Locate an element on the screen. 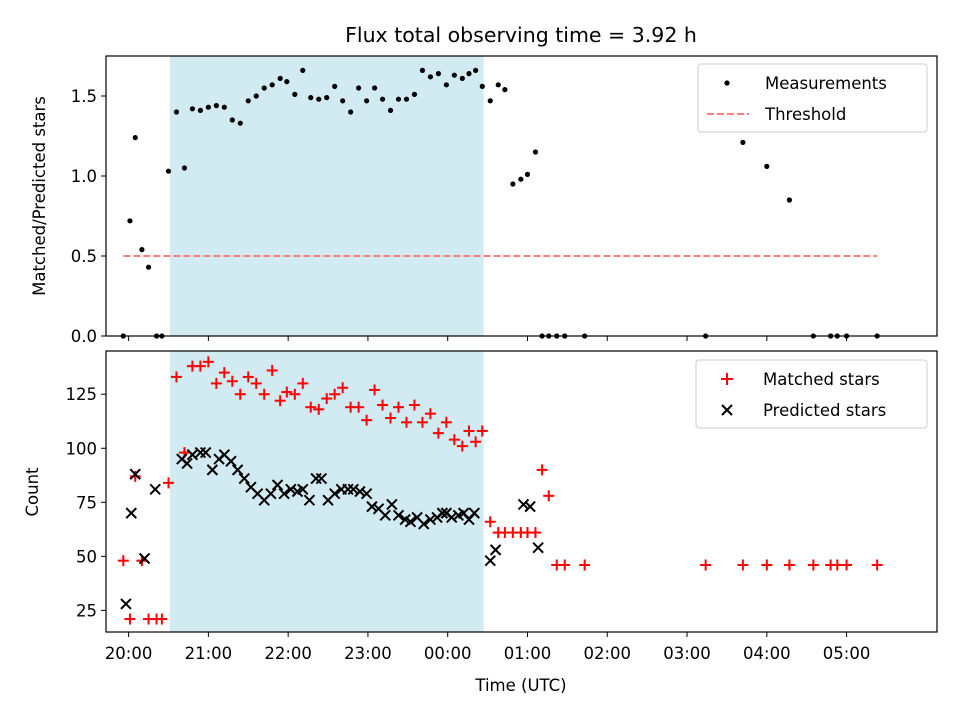  bottom-y-tick-label: 50 is located at coordinates (86, 556).